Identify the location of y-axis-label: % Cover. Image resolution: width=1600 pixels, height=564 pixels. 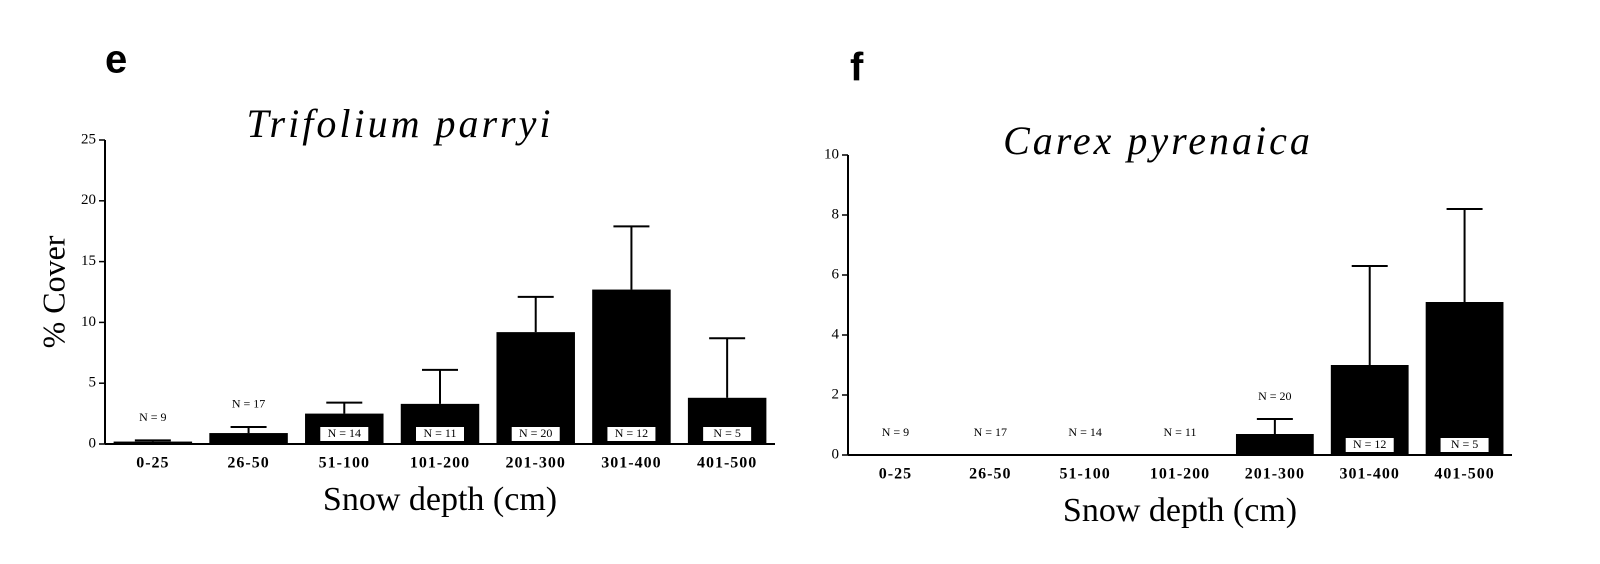
(53, 291).